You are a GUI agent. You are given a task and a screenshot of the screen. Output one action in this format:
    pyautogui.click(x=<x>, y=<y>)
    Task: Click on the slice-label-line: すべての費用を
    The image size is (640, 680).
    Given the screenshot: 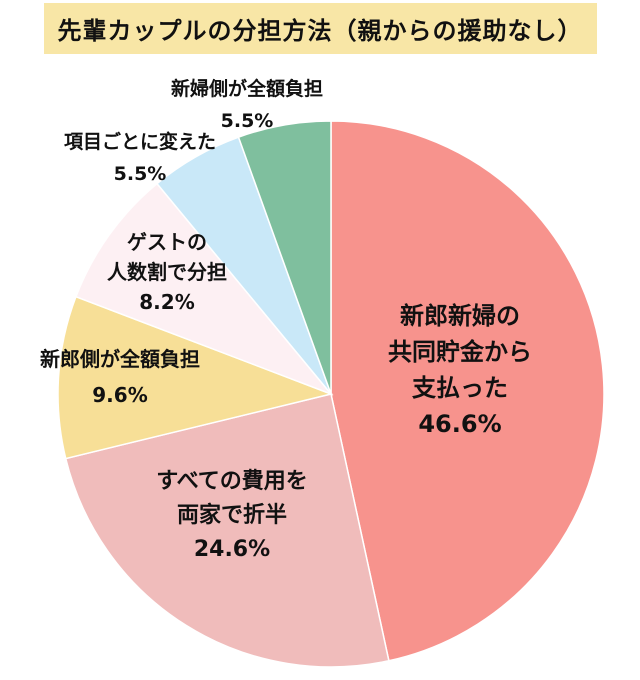 What is the action you would take?
    pyautogui.click(x=232, y=481)
    